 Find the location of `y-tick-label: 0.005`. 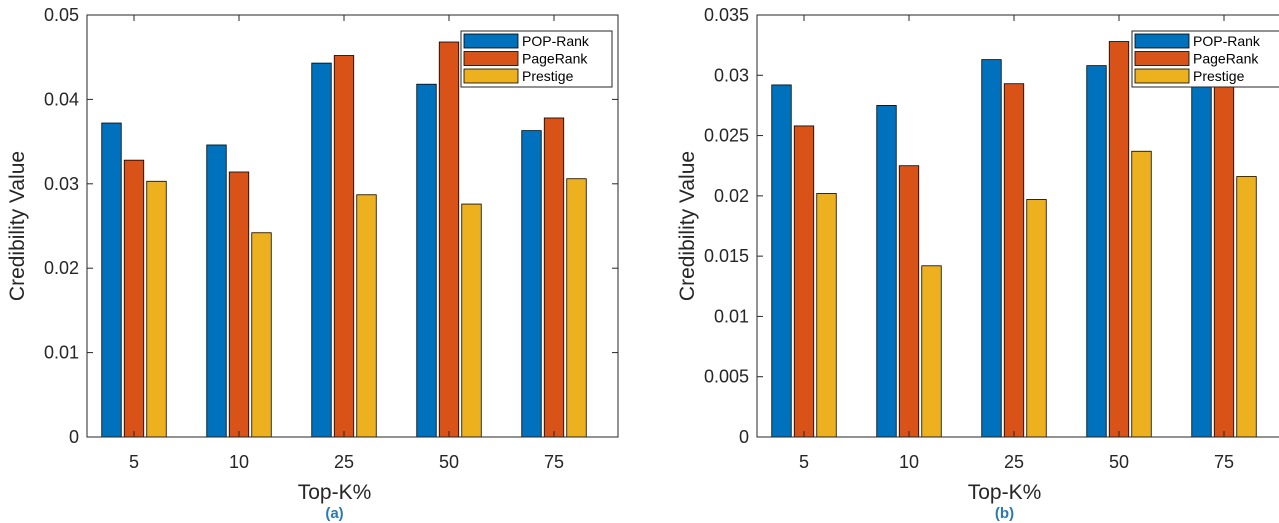

y-tick-label: 0.005 is located at coordinates (726, 377).